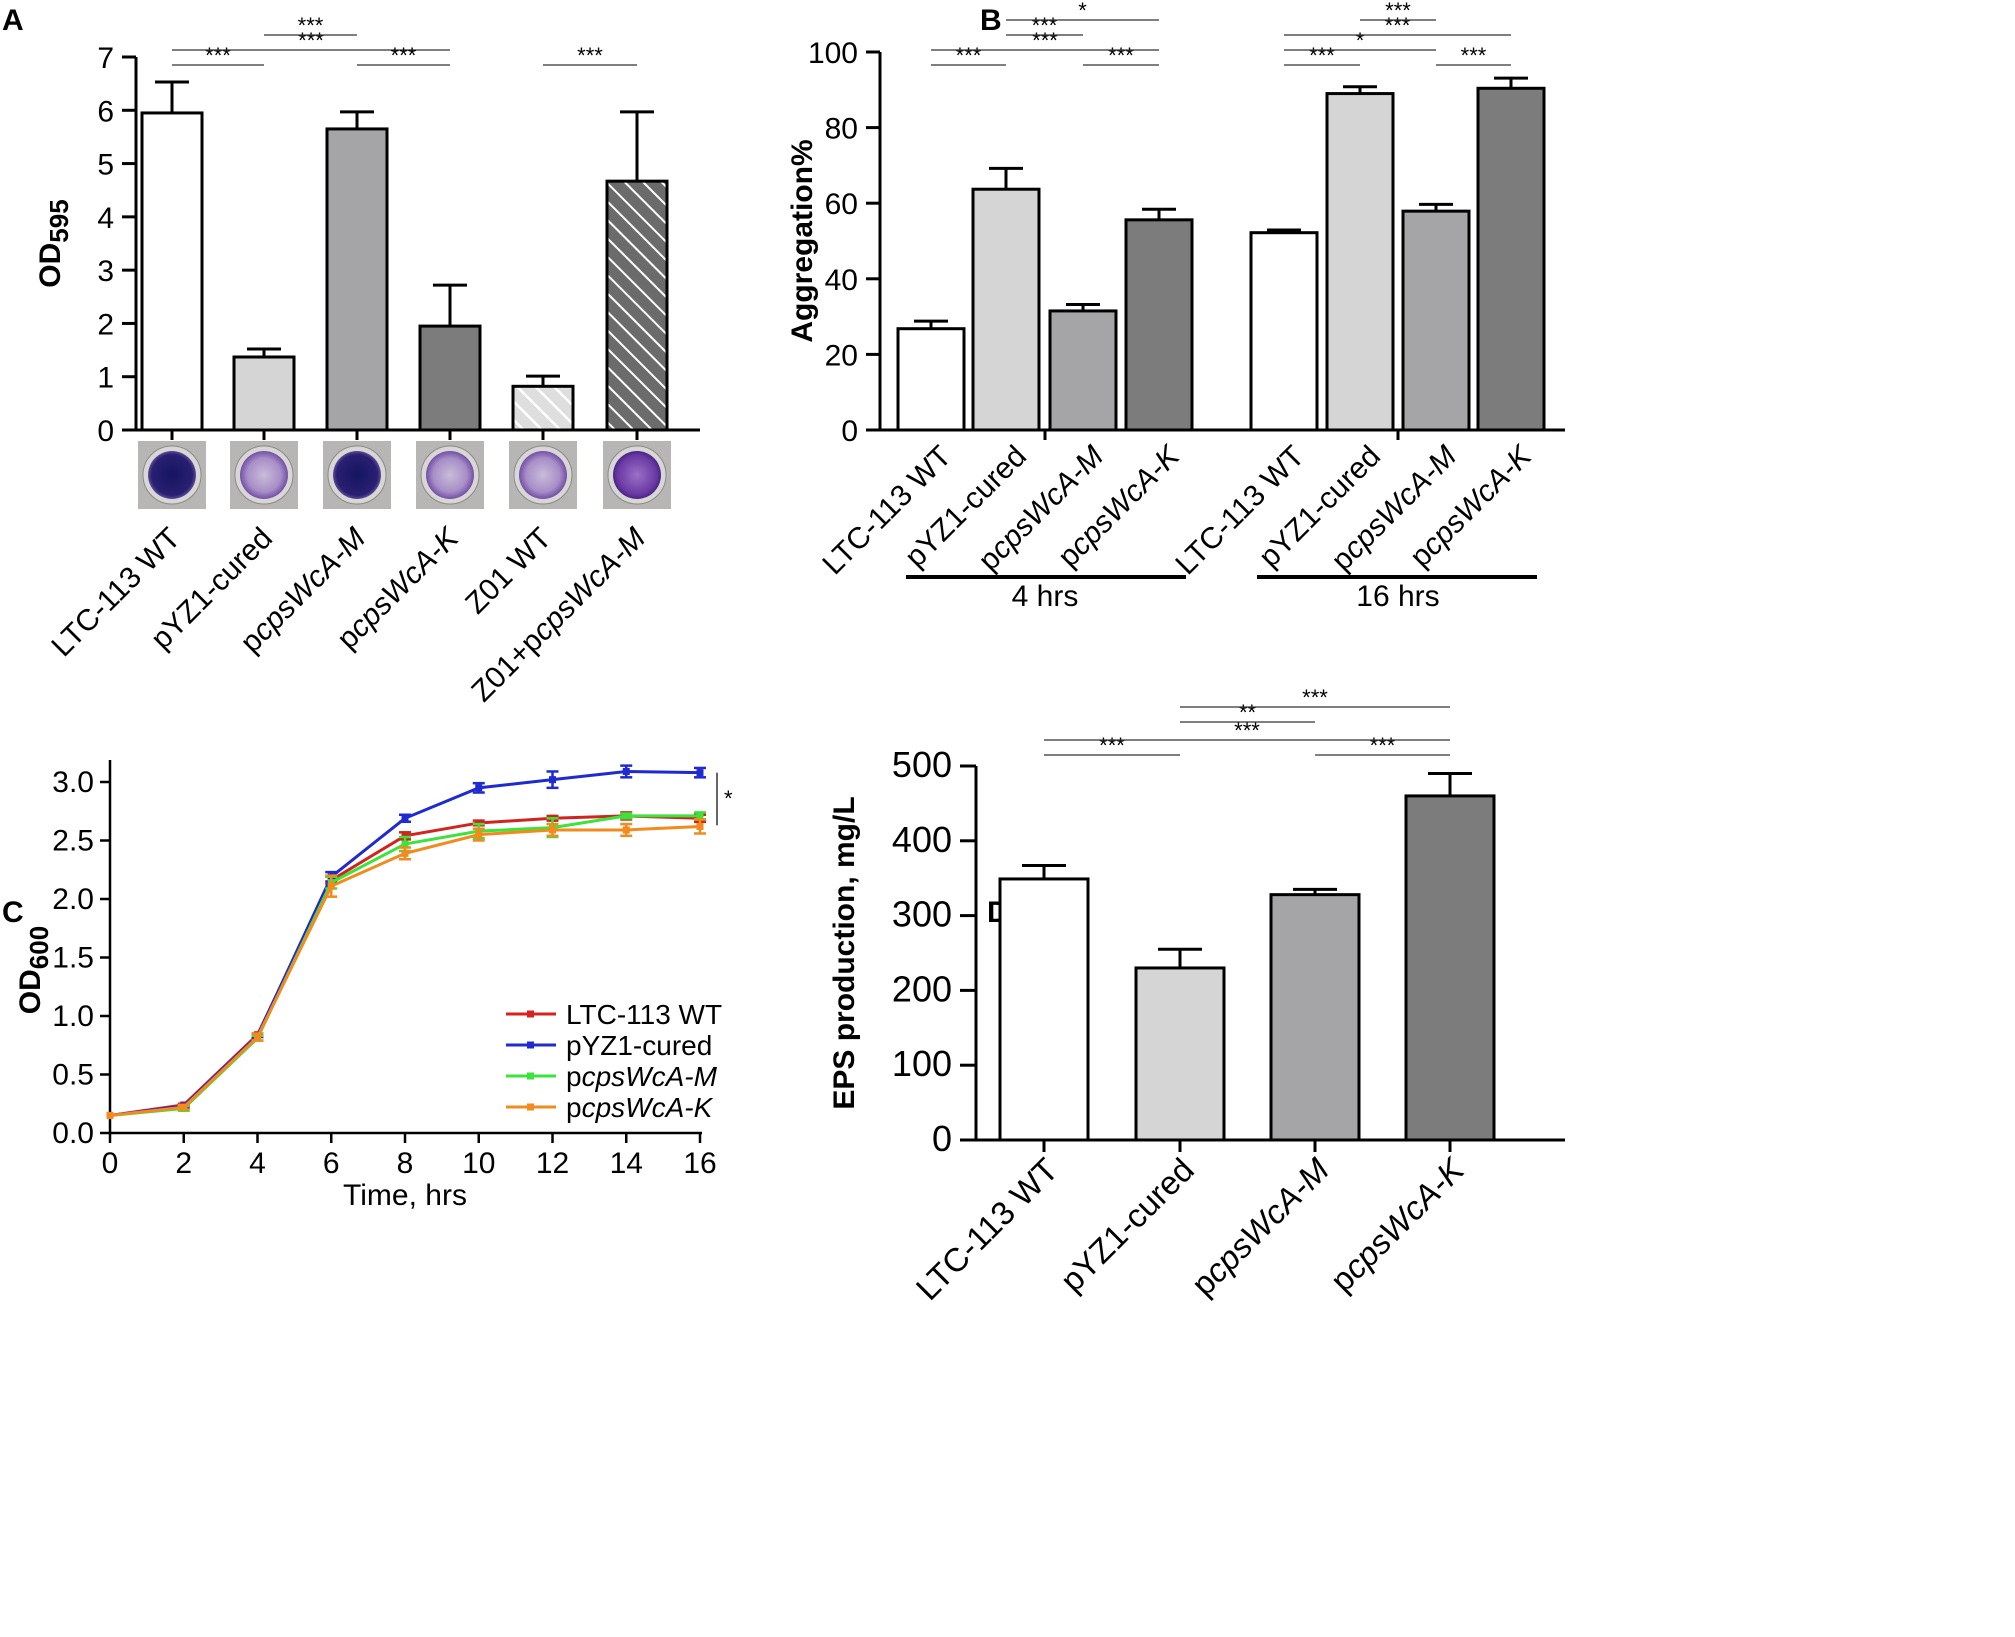  I want to click on panel-a-significance-1-label: ***, so click(218, 55).